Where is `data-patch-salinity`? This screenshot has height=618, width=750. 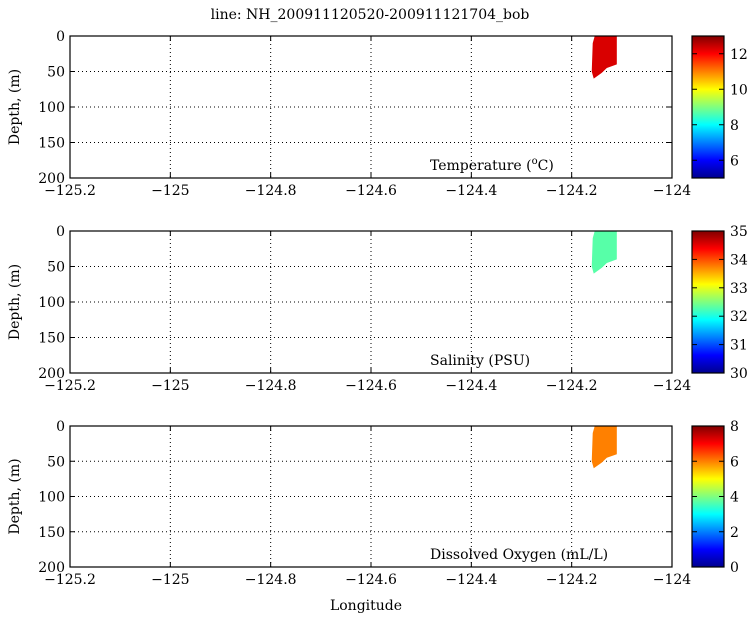
data-patch-salinity is located at coordinates (604, 252).